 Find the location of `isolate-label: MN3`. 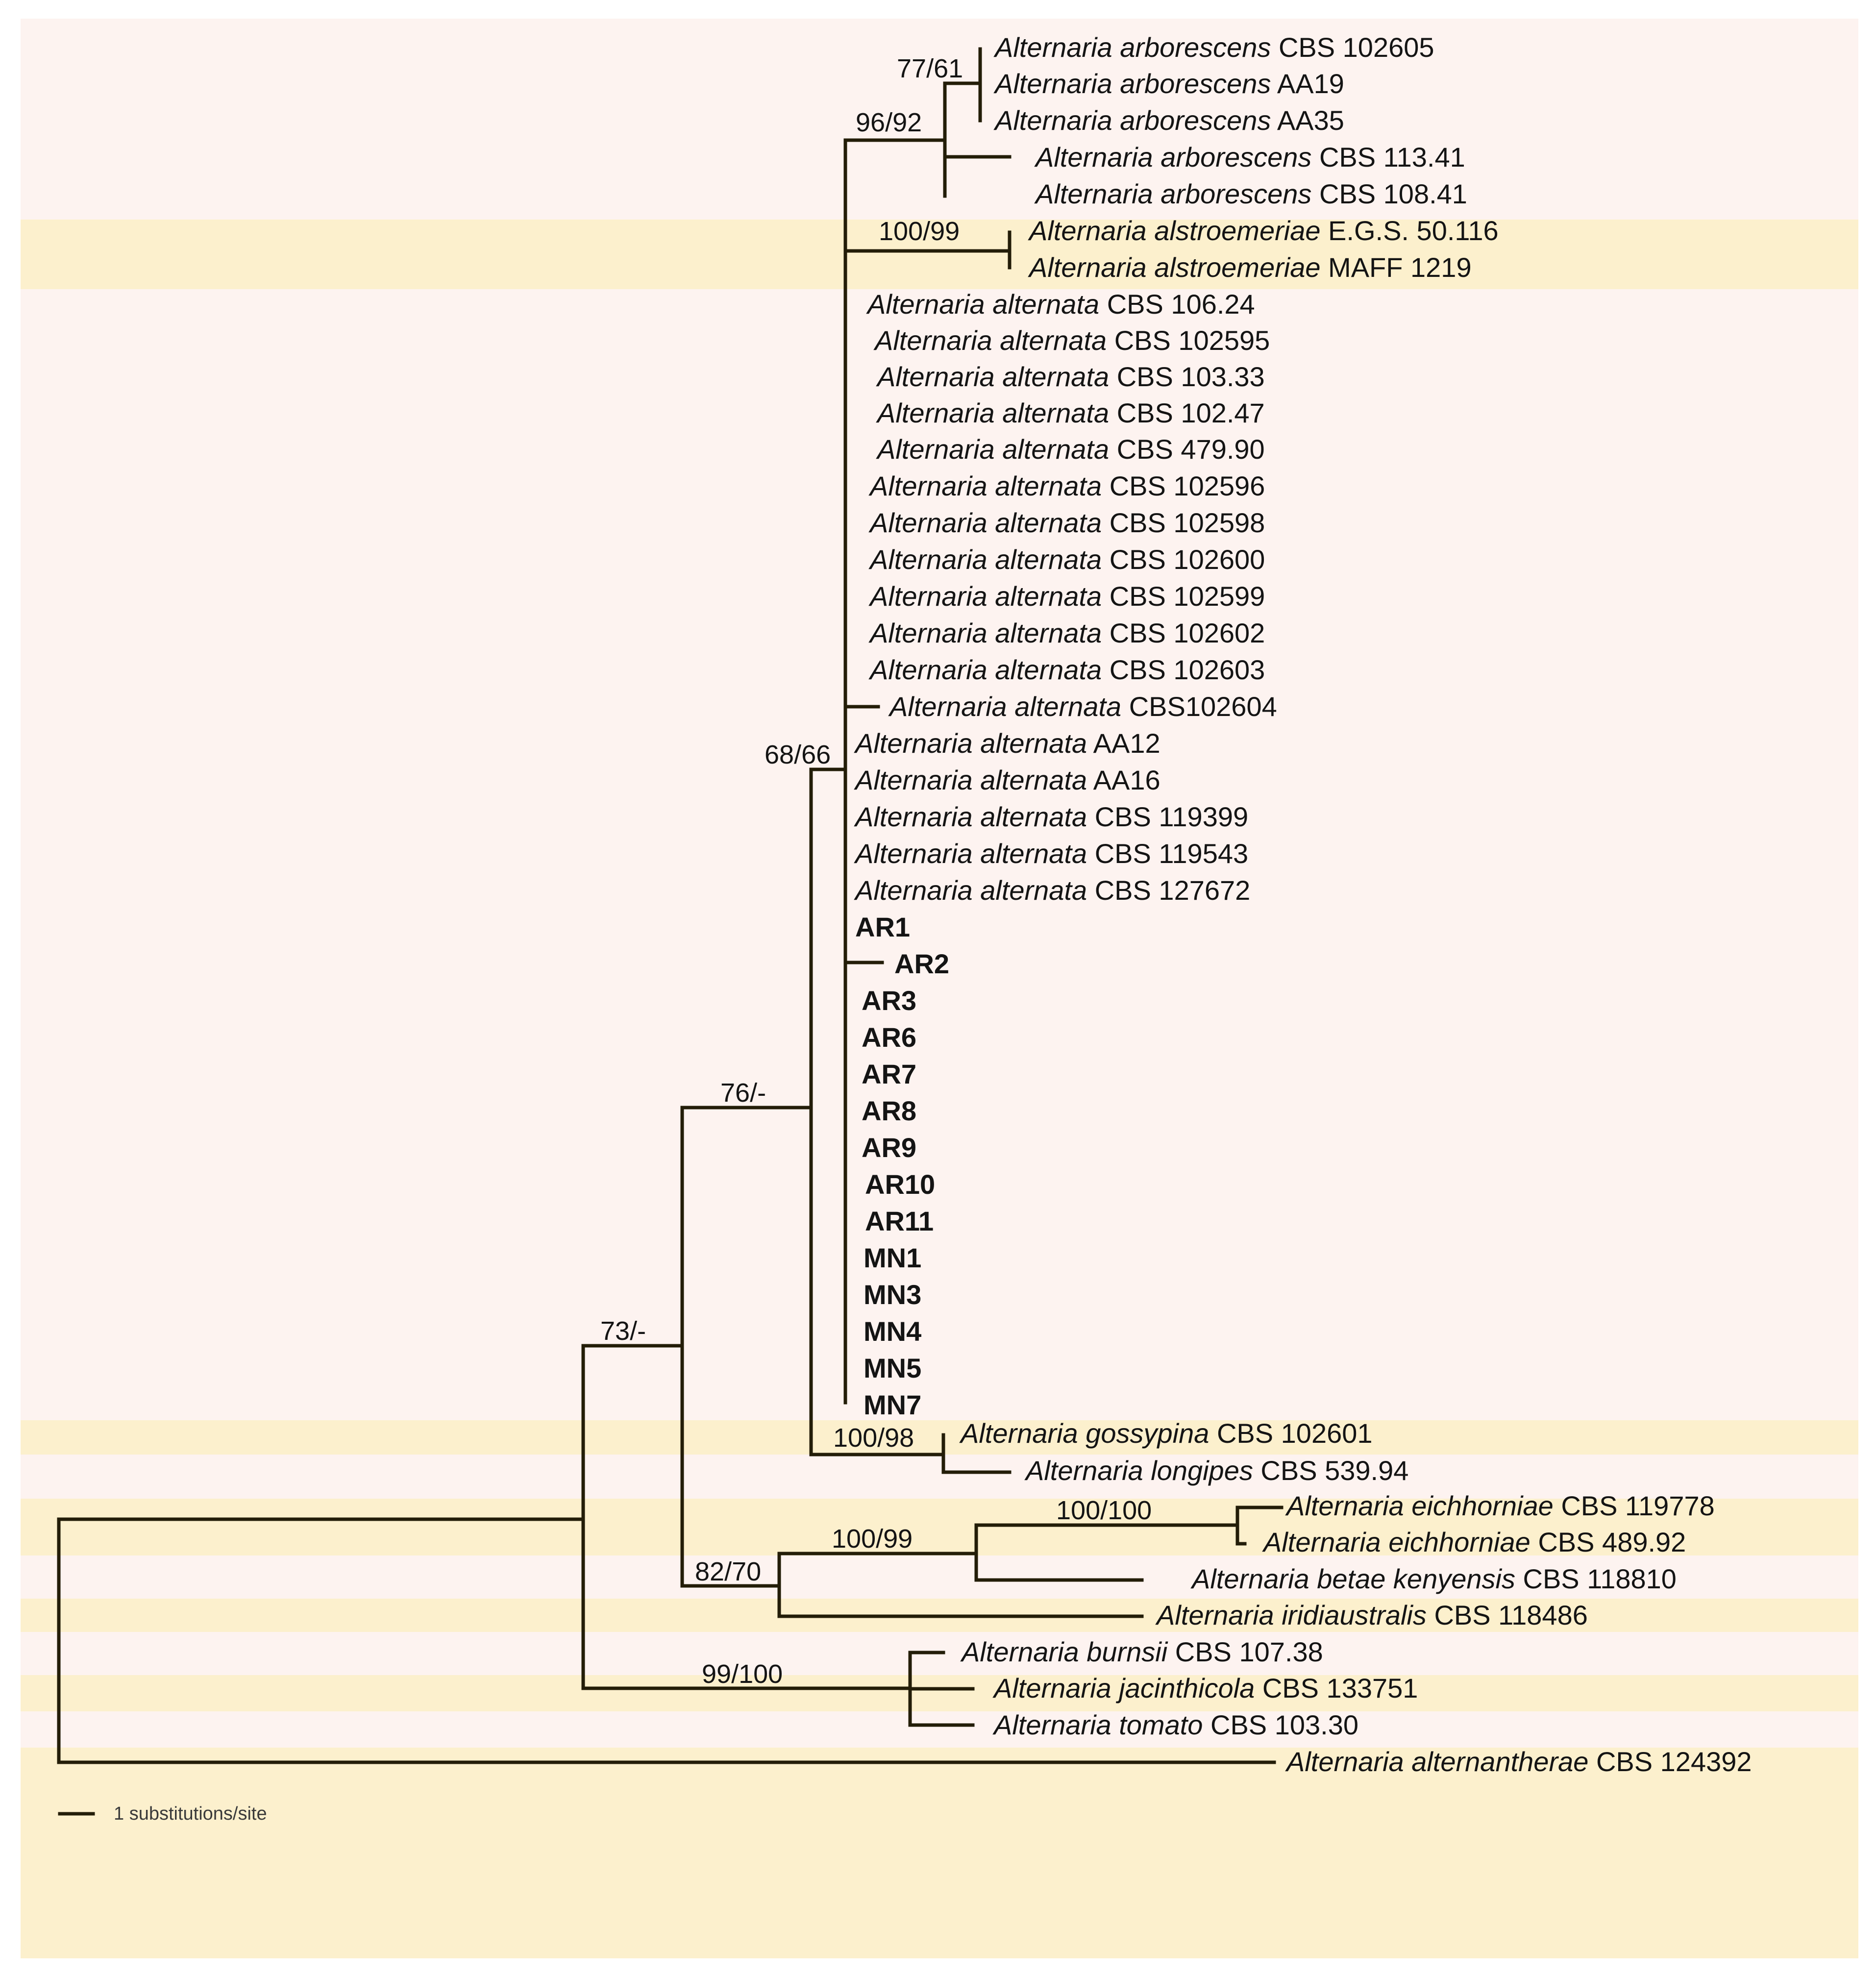

isolate-label: MN3 is located at coordinates (893, 1295).